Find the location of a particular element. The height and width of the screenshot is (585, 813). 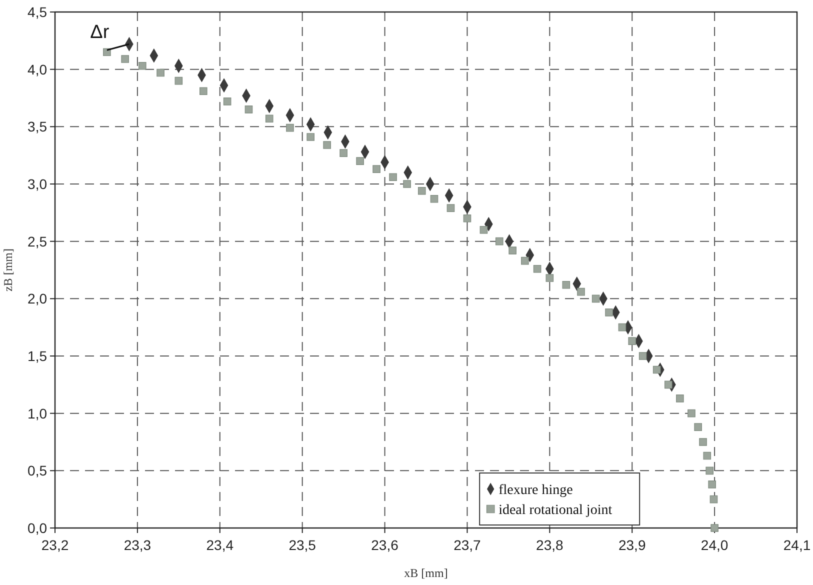

x-tick-label: 24,1 is located at coordinates (797, 545).